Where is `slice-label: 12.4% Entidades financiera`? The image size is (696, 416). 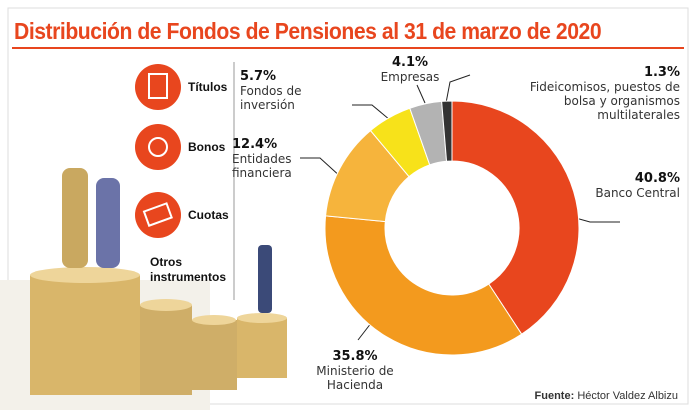 slice-label: 12.4% Entidades financiera is located at coordinates (284, 159).